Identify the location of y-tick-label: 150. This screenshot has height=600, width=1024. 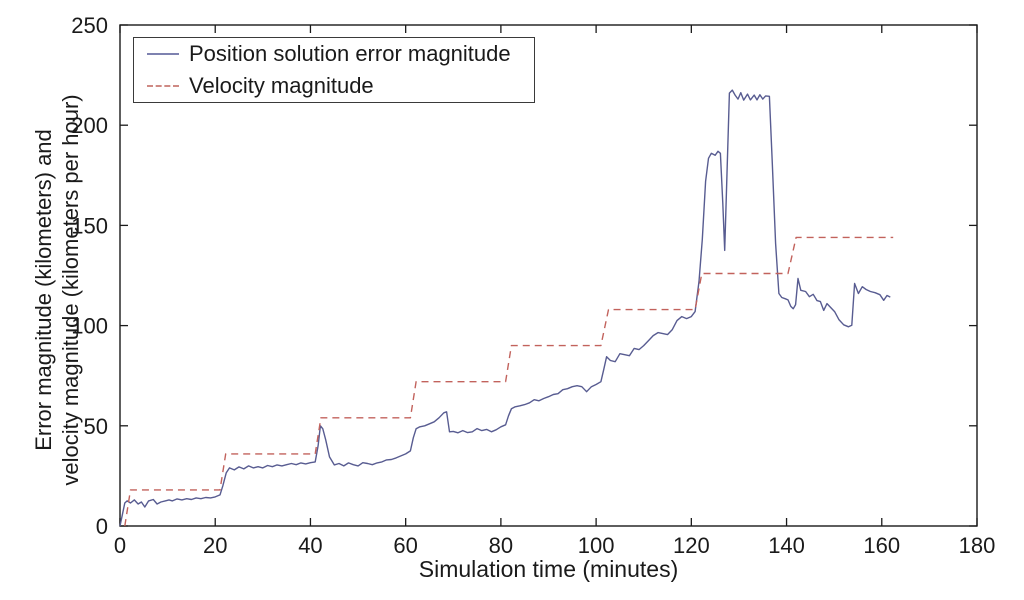
(89, 225).